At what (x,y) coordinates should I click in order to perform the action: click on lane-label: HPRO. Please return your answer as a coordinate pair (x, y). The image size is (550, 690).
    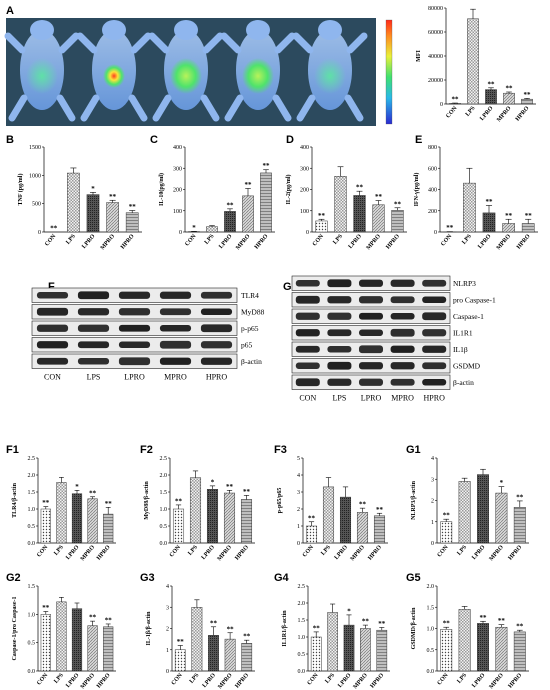
    Looking at the image, I should click on (217, 377).